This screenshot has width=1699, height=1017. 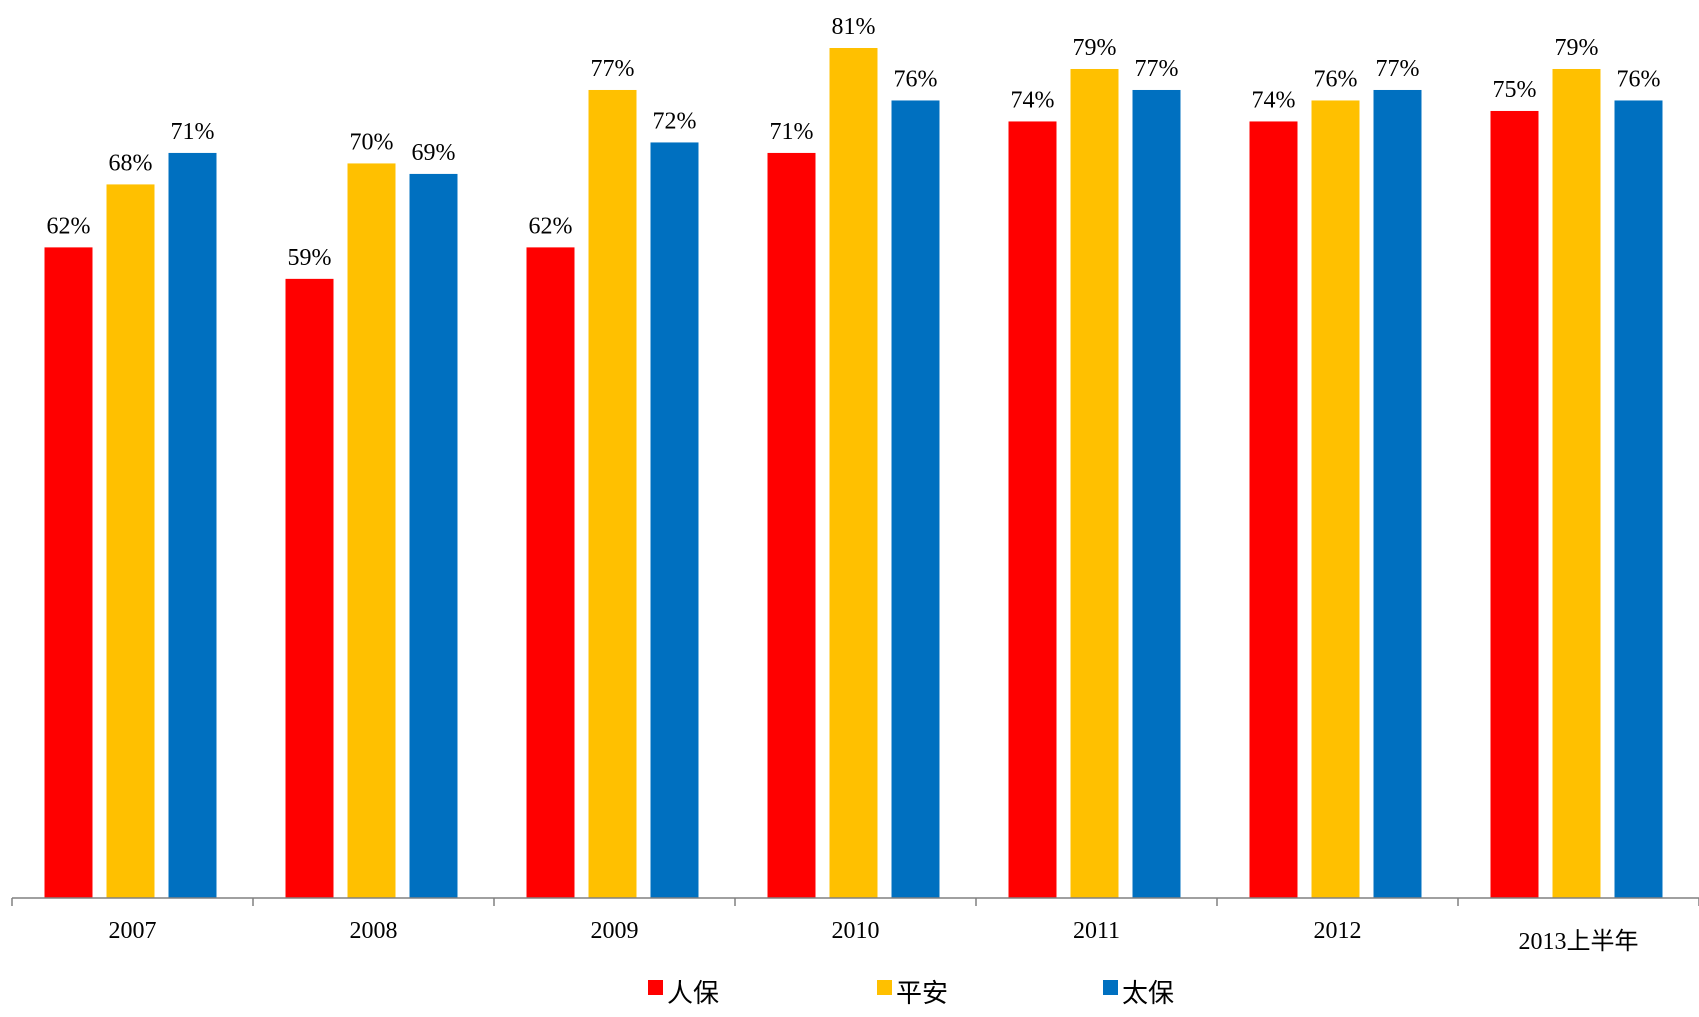 I want to click on x-tick-label: 2011, so click(x=1096, y=931).